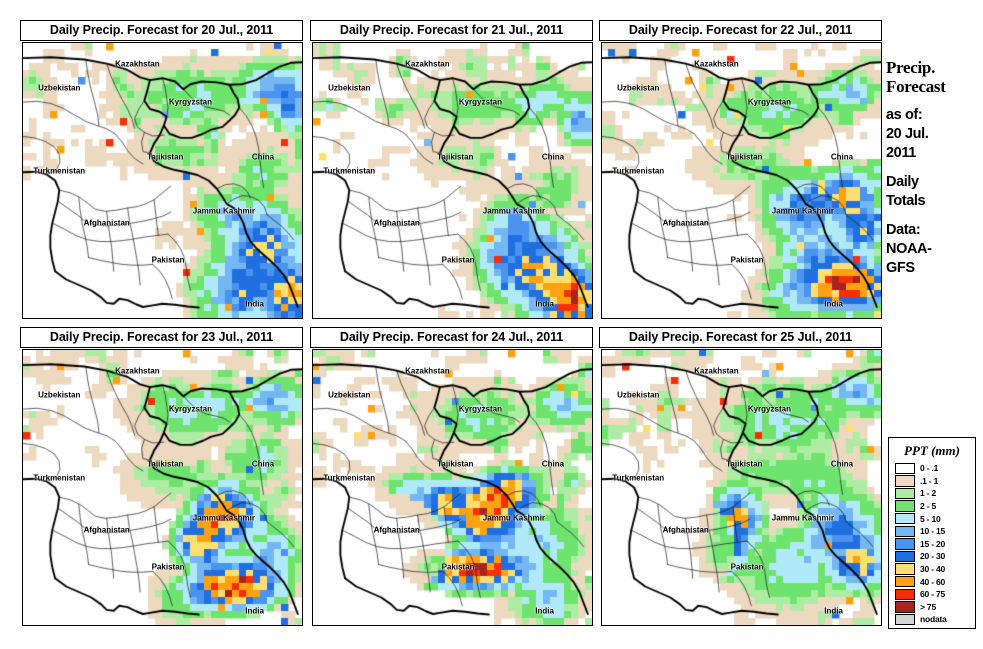 This screenshot has height=649, width=983. I want to click on caption-heading-line2: Forecast, so click(916, 86).